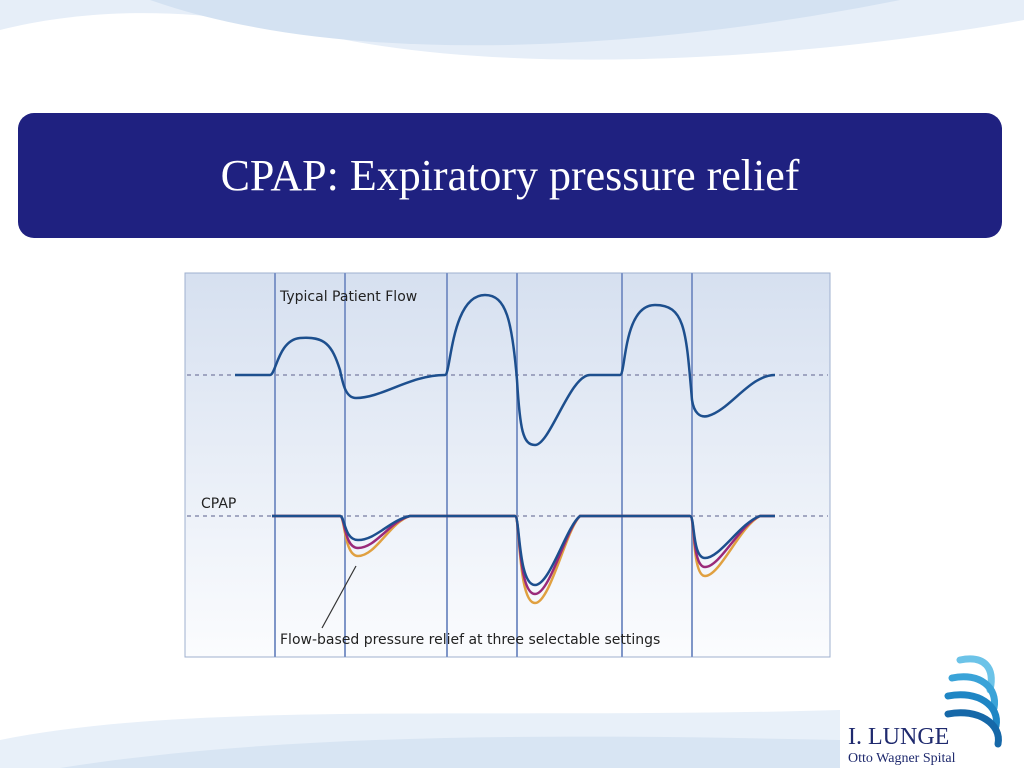 Image resolution: width=1024 pixels, height=768 pixels. I want to click on slide-title: CPAP: Expiratory pressure relief, so click(510, 175).